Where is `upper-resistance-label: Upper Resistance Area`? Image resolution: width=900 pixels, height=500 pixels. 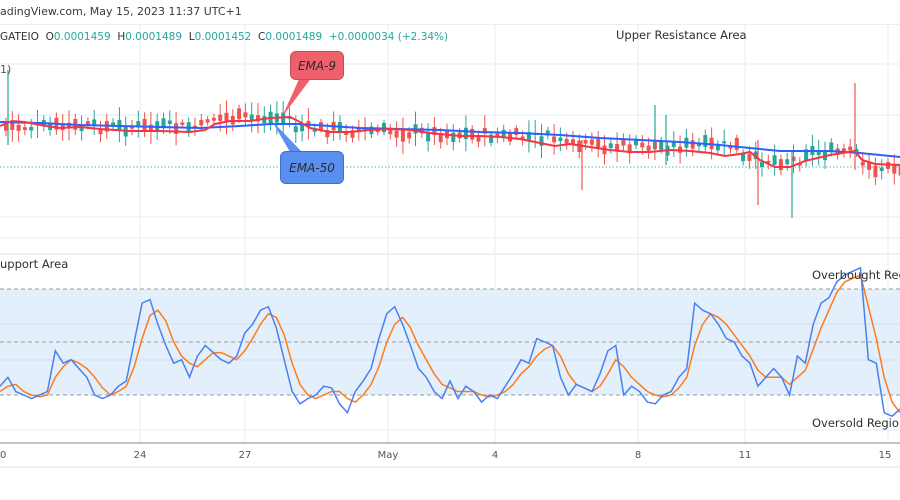 upper-resistance-label: Upper Resistance Area is located at coordinates (681, 35).